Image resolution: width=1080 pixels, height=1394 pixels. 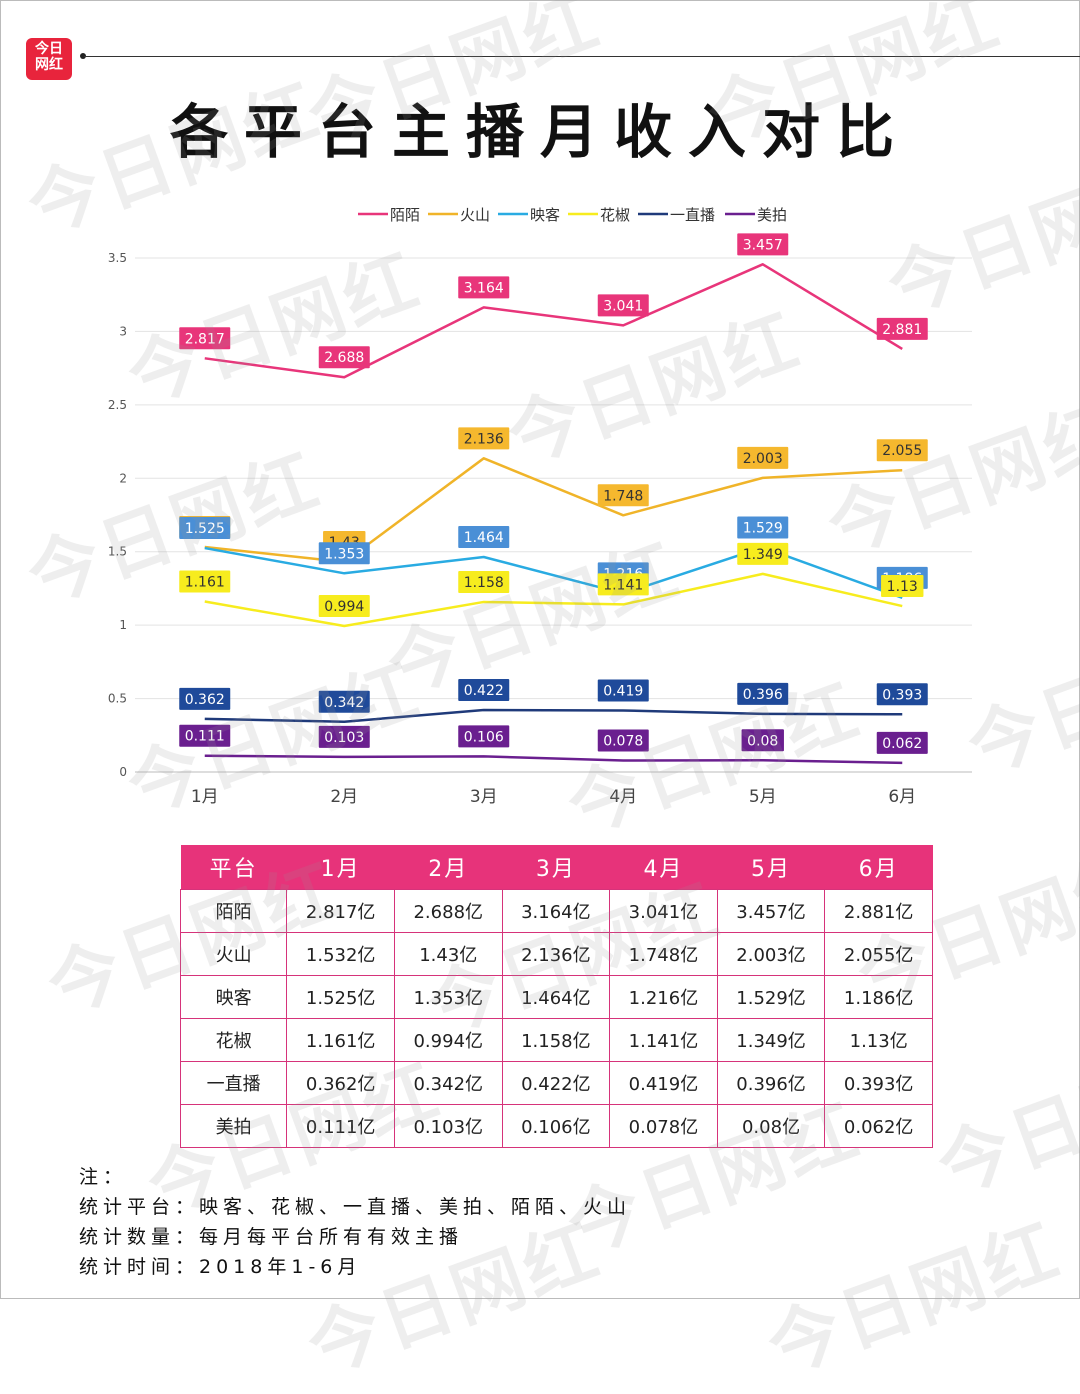 What do you see at coordinates (205, 529) in the screenshot?
I see `data-label: 1.525` at bounding box center [205, 529].